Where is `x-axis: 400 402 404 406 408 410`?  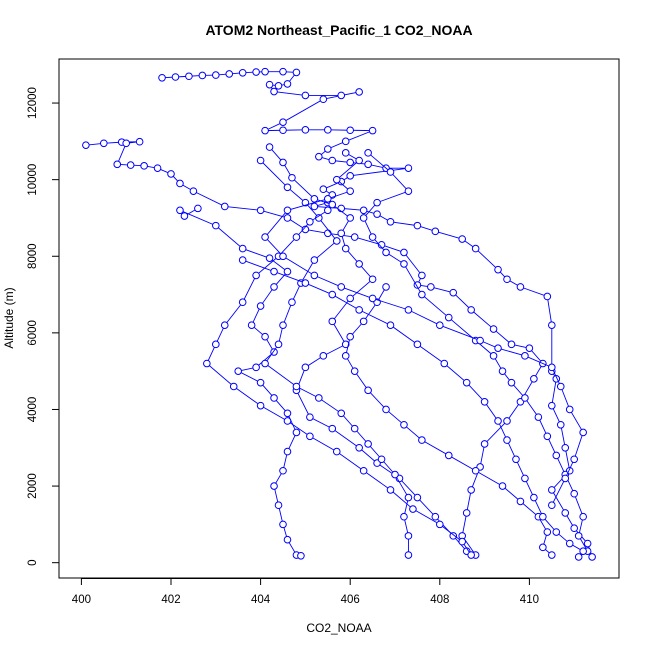
x-axis: 400 402 404 406 408 410 is located at coordinates (305, 592).